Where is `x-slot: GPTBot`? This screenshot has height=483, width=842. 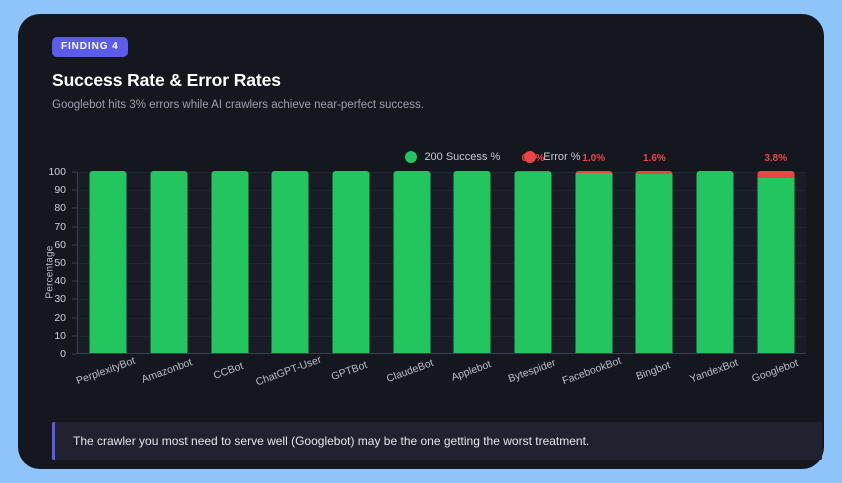 x-slot: GPTBot is located at coordinates (350, 386).